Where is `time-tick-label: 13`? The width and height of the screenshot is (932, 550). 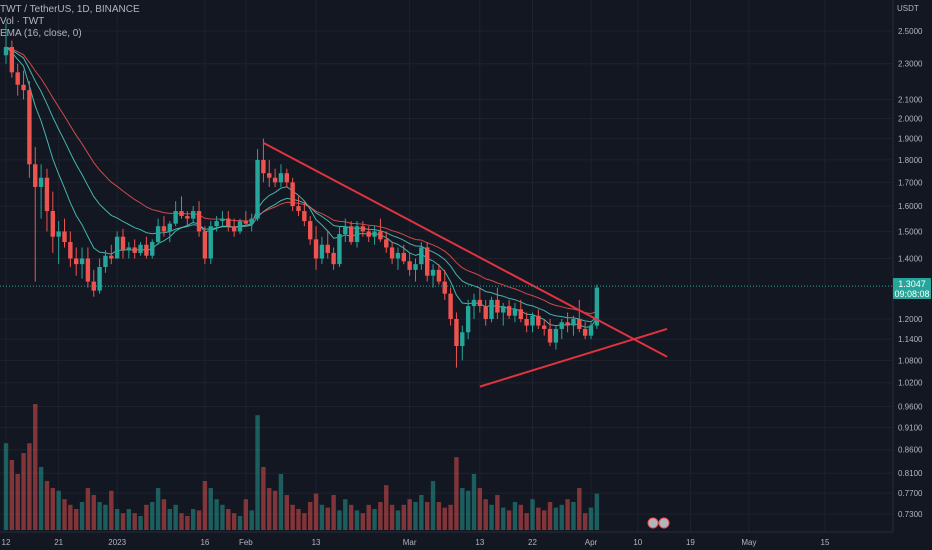
time-tick-label: 13 is located at coordinates (316, 542).